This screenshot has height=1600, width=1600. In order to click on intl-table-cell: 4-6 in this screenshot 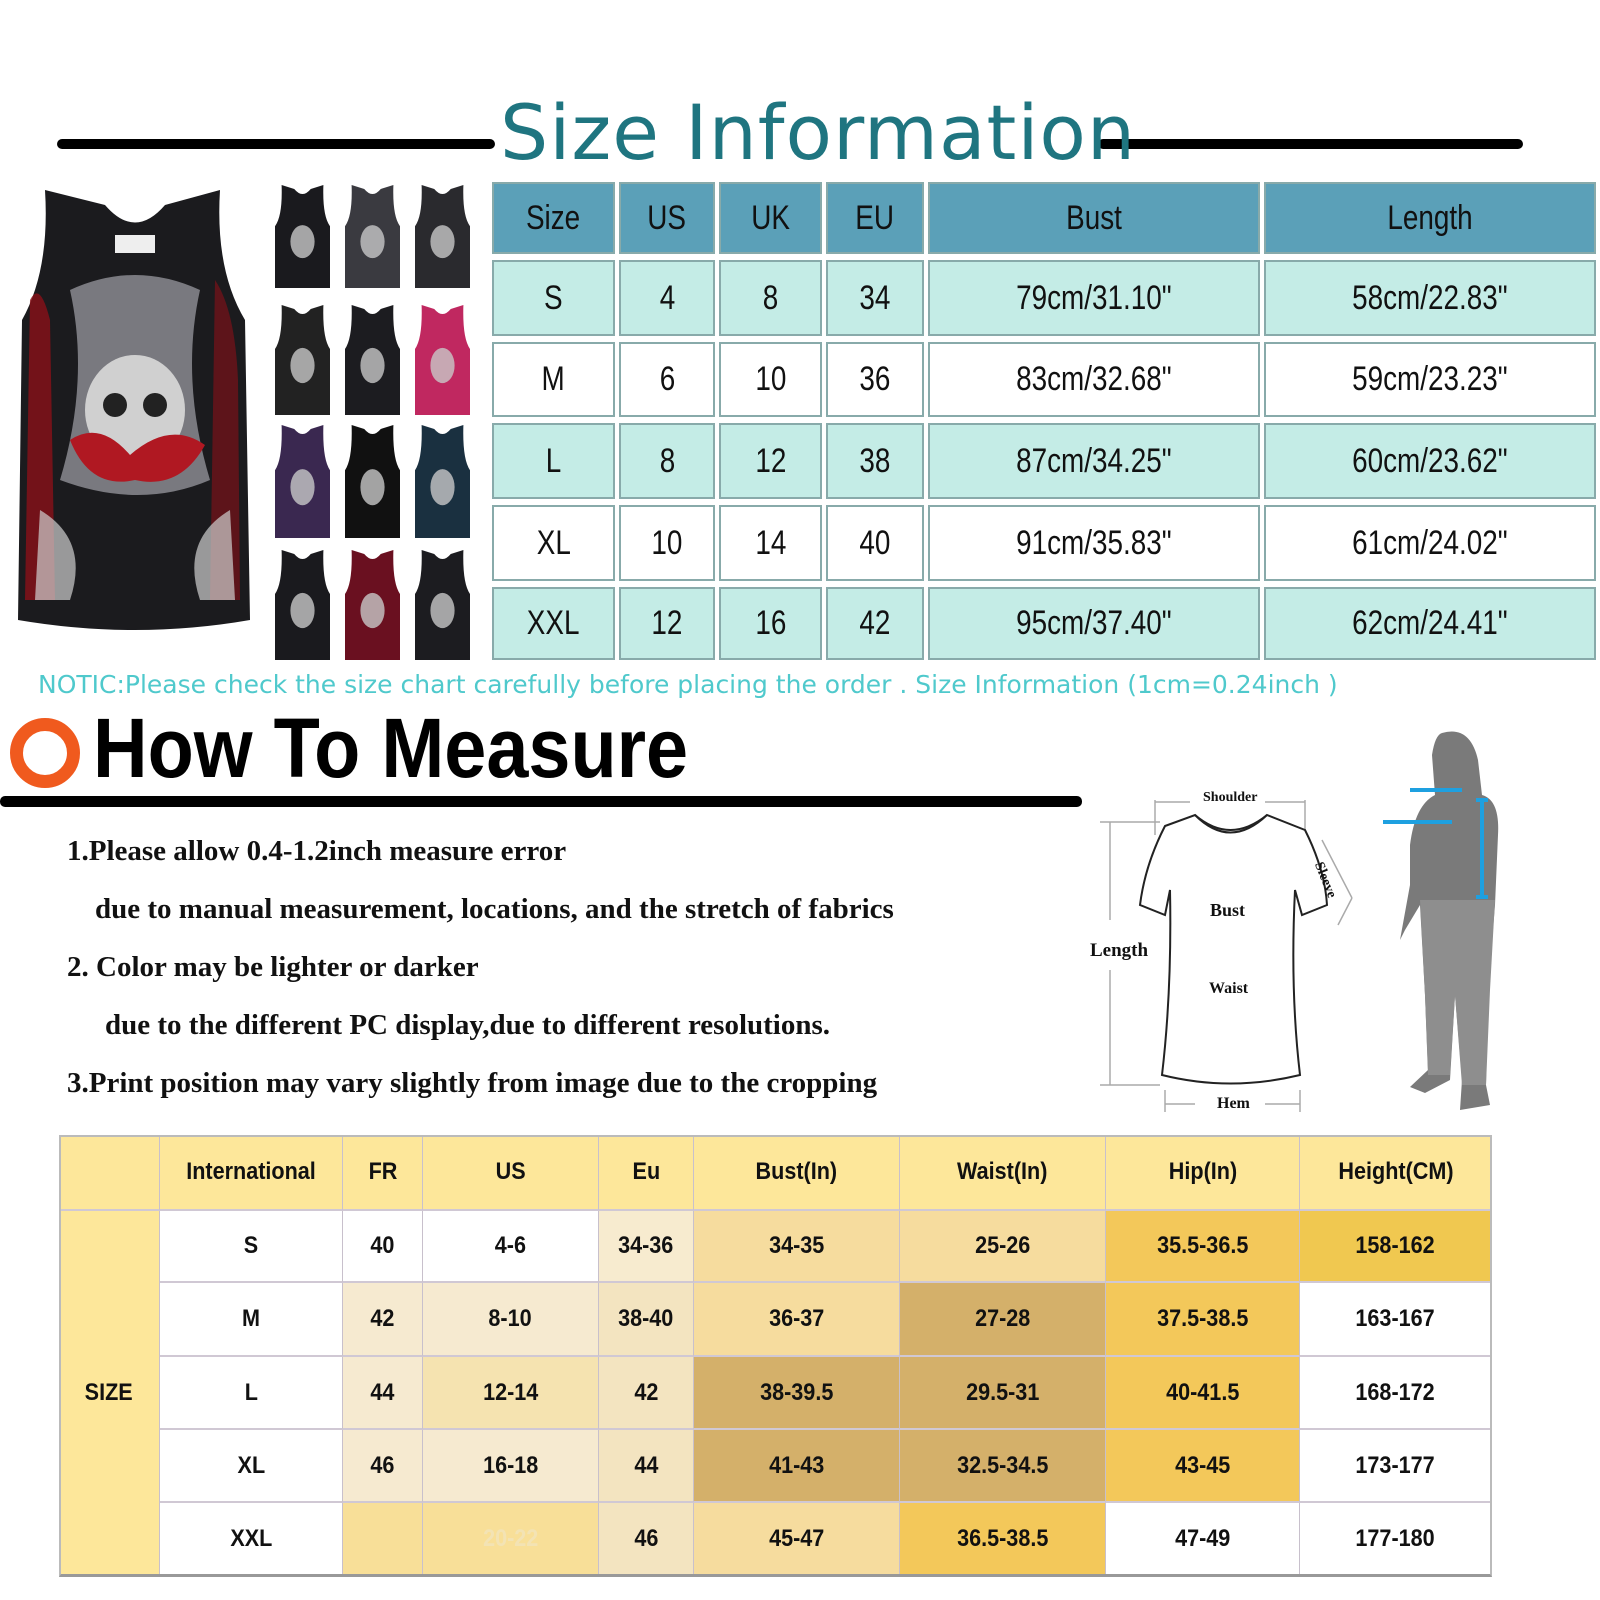, I will do `click(511, 1247)`.